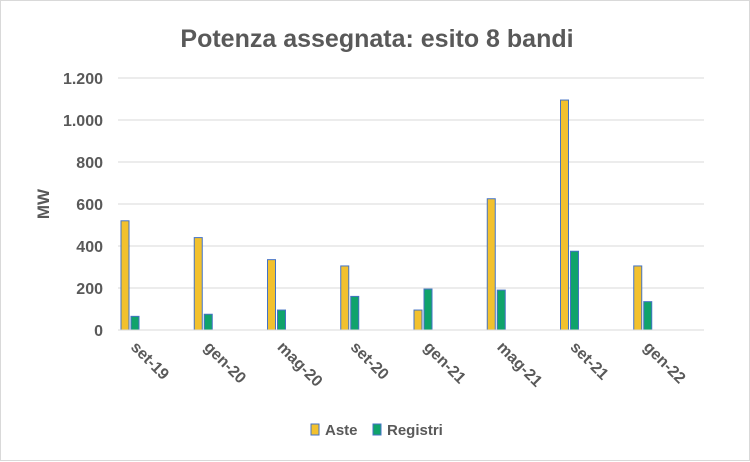  Describe the element at coordinates (415, 430) in the screenshot. I see `legend-label-registri: Registri` at that location.